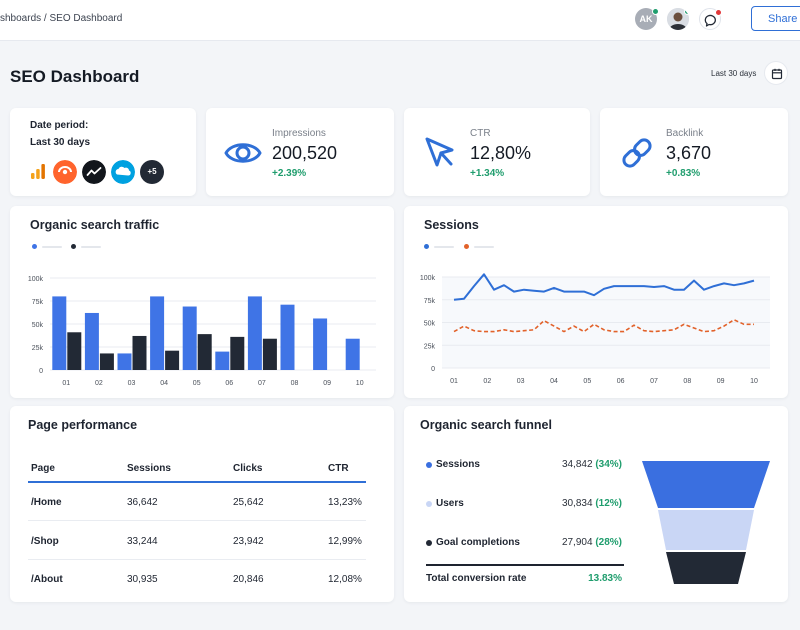  What do you see at coordinates (43, 468) in the screenshot?
I see `column-header: Page` at bounding box center [43, 468].